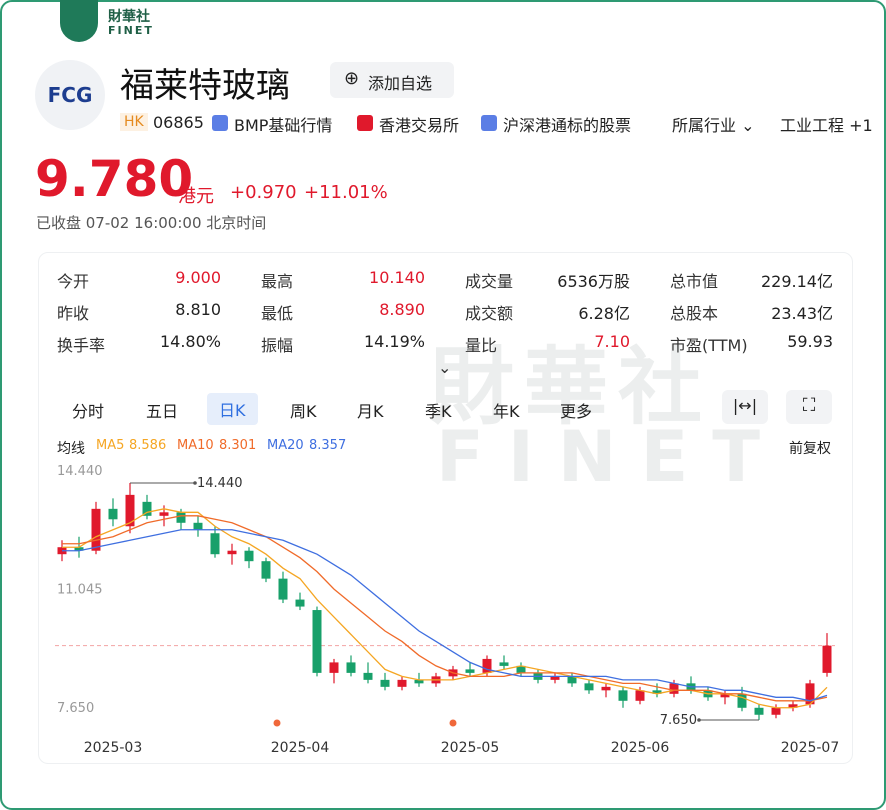 Image resolution: width=886 pixels, height=810 pixels. I want to click on zoom-button: |↔|, so click(745, 407).